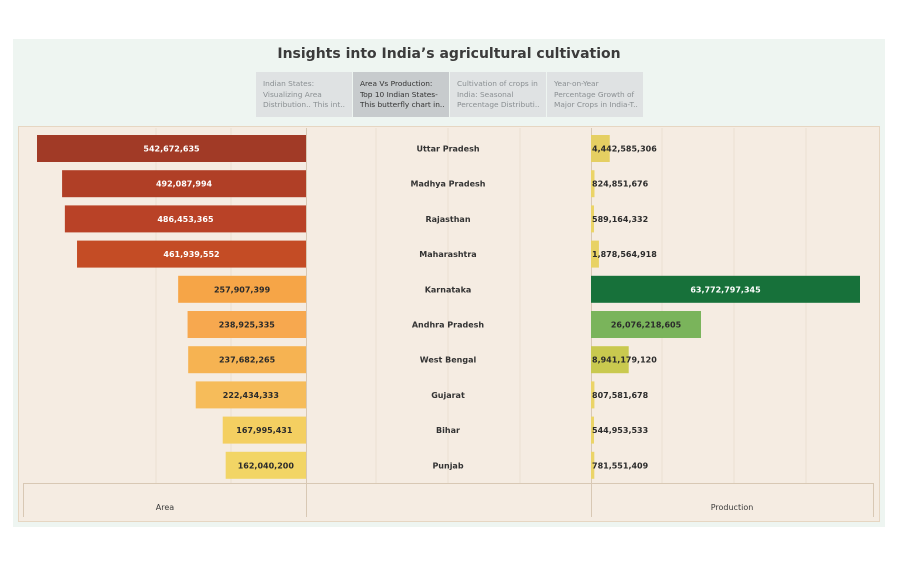  Describe the element at coordinates (620, 465) in the screenshot. I see `production-value-label: 781,551,409` at that location.